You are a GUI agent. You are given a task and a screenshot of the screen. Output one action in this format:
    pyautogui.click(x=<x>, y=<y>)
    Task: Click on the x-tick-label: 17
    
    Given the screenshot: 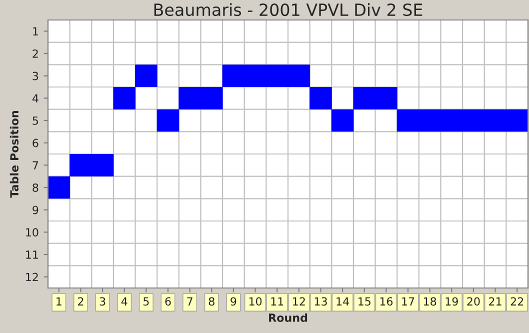 What is the action you would take?
    pyautogui.click(x=408, y=301)
    